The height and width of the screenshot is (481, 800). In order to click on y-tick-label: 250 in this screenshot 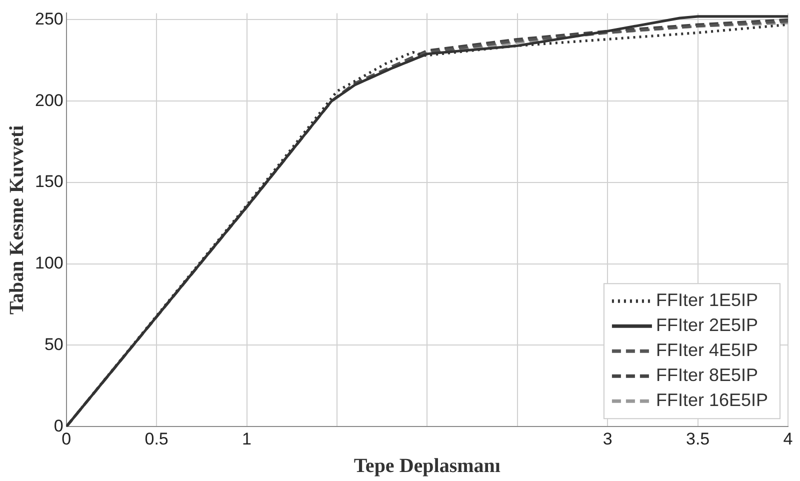, I will do `click(49, 18)`.